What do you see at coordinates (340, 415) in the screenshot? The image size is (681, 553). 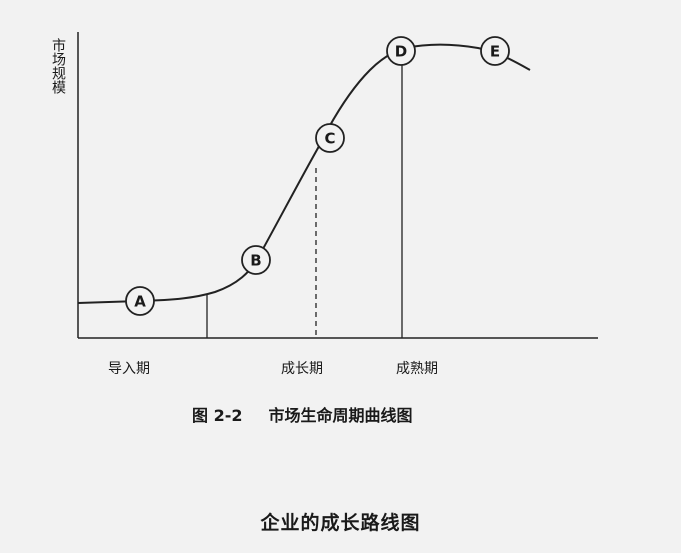 I see `figure-caption-text: 市场生命周期曲线图` at bounding box center [340, 415].